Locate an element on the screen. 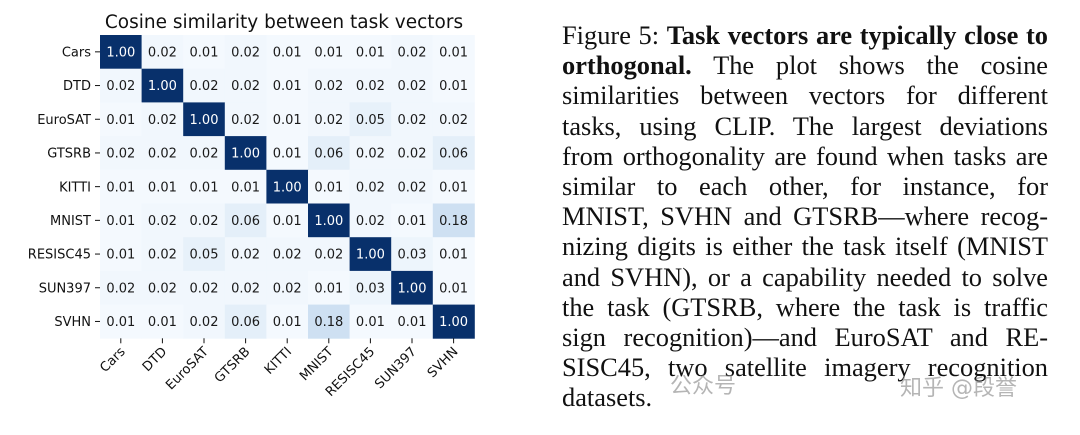 Image resolution: width=1080 pixels, height=435 pixels. cell-value-label: 0.05 is located at coordinates (370, 120).